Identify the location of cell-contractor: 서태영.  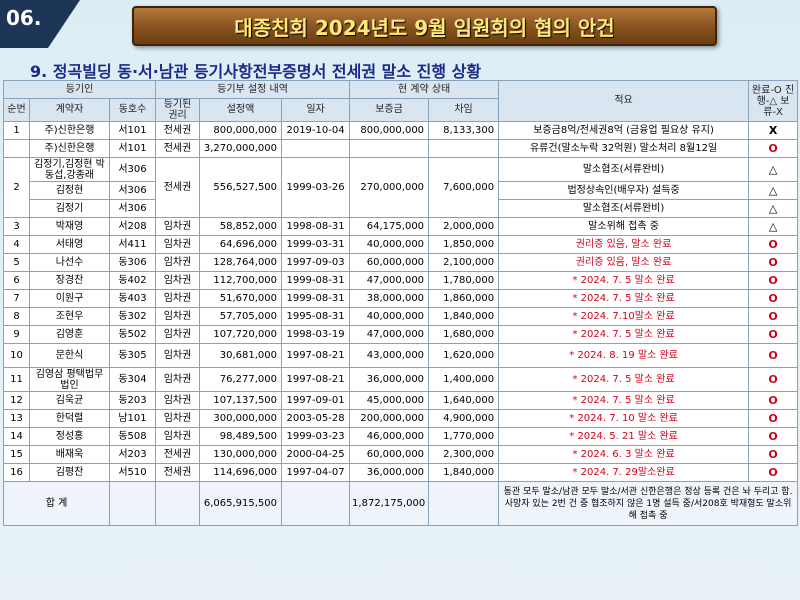
(69, 244).